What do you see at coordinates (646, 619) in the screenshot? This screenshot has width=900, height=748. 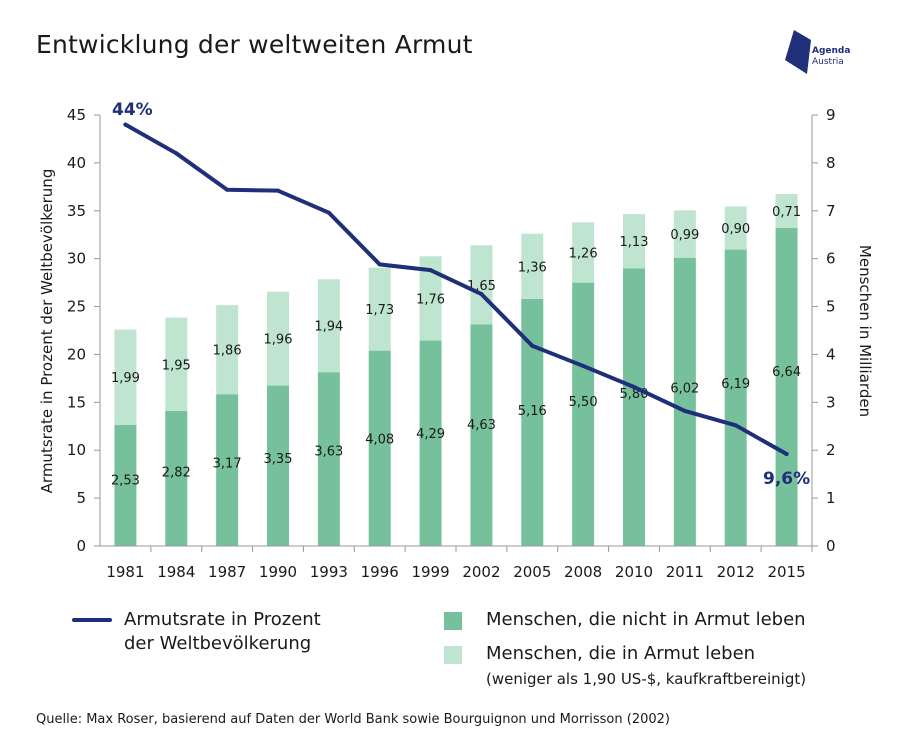 I see `legend-label-not-poor: Menschen, die nicht in Armut leben` at bounding box center [646, 619].